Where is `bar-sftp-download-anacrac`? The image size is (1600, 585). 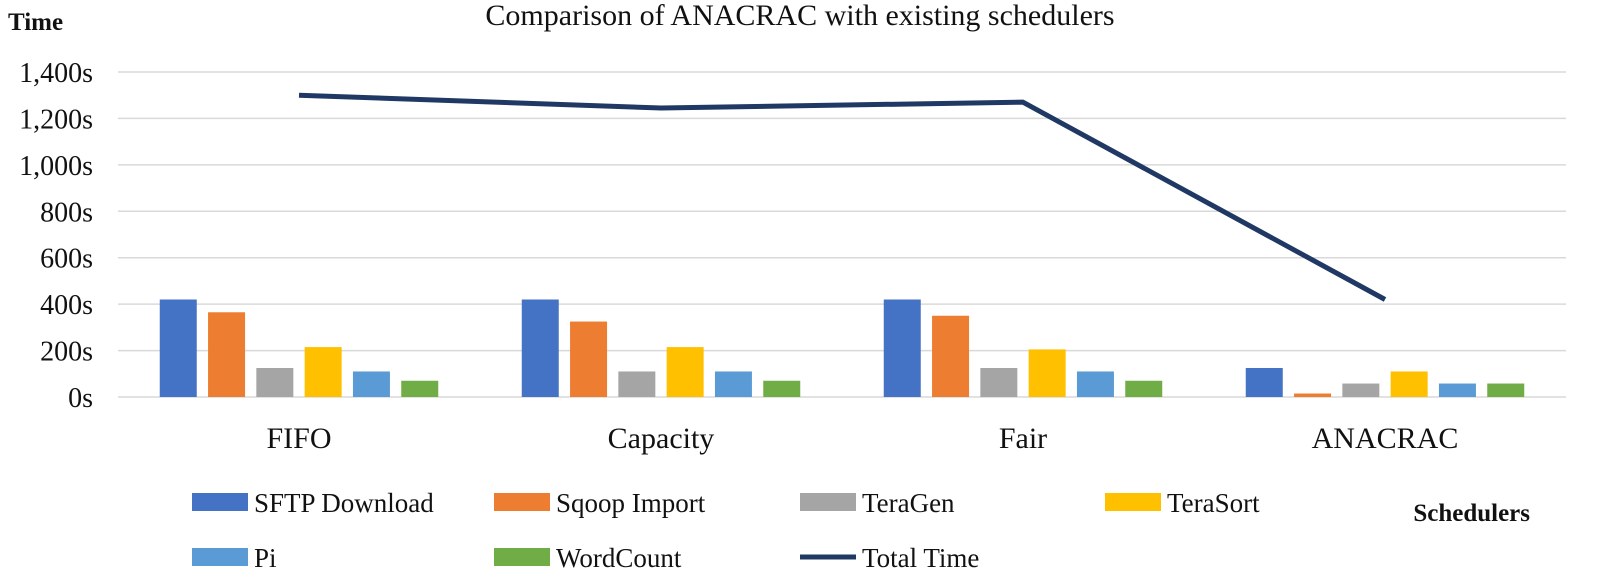
bar-sftp-download-anacrac is located at coordinates (1264, 382).